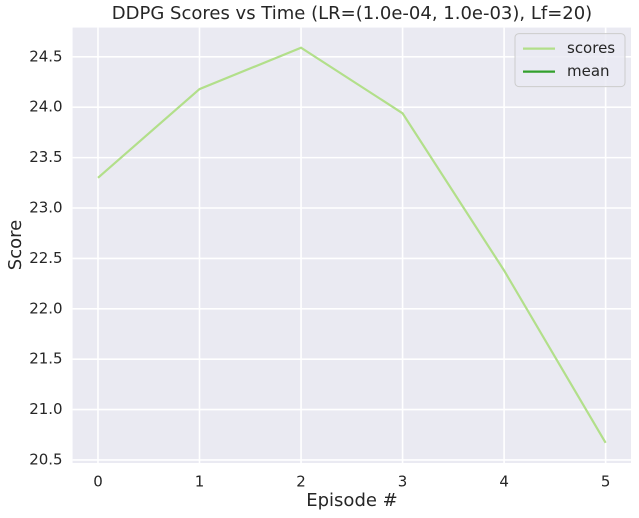 Image resolution: width=639 pixels, height=518 pixels. What do you see at coordinates (45, 258) in the screenshot?
I see `y-tick-label: 22.5` at bounding box center [45, 258].